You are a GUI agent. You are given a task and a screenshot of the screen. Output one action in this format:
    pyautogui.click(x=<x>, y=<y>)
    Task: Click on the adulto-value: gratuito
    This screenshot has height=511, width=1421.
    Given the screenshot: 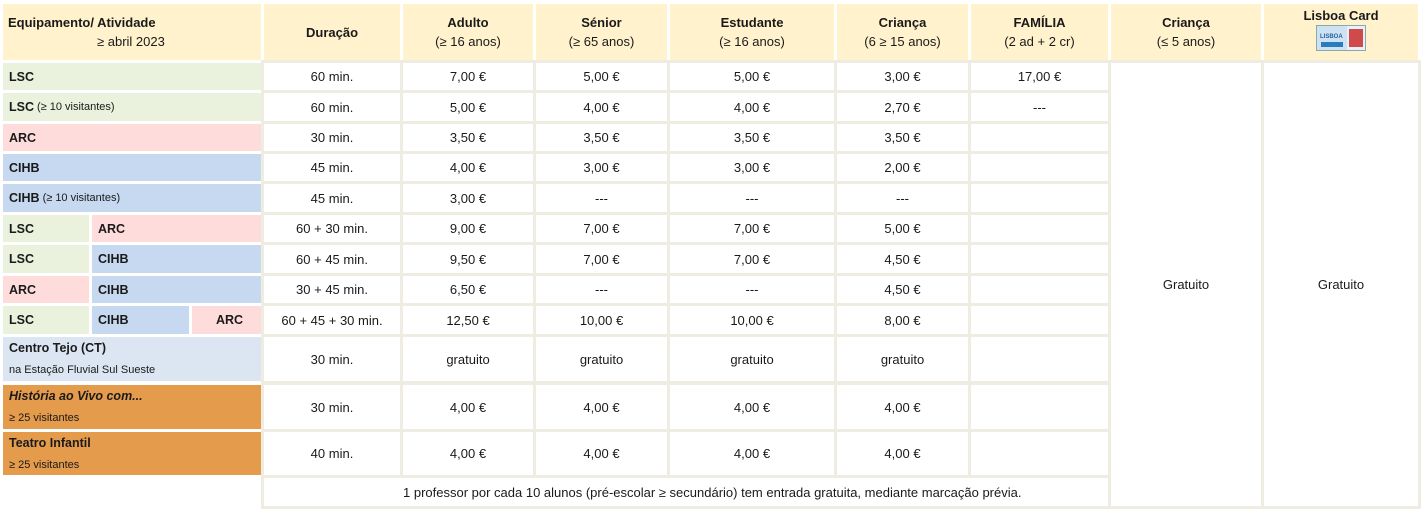 What is the action you would take?
    pyautogui.click(x=468, y=359)
    